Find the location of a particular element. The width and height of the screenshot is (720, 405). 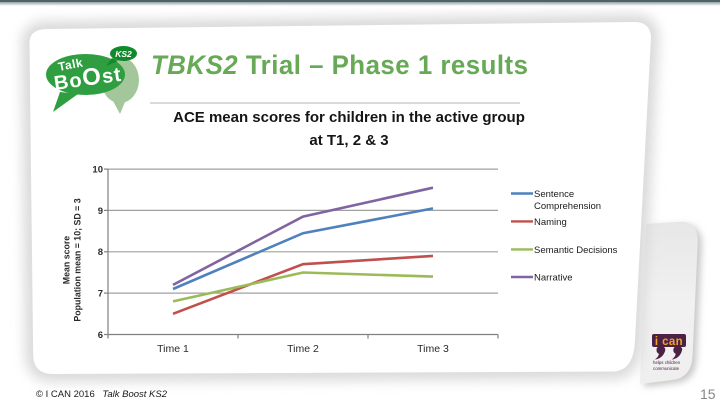

svg-text: Comprehension is located at coordinates (567, 206).